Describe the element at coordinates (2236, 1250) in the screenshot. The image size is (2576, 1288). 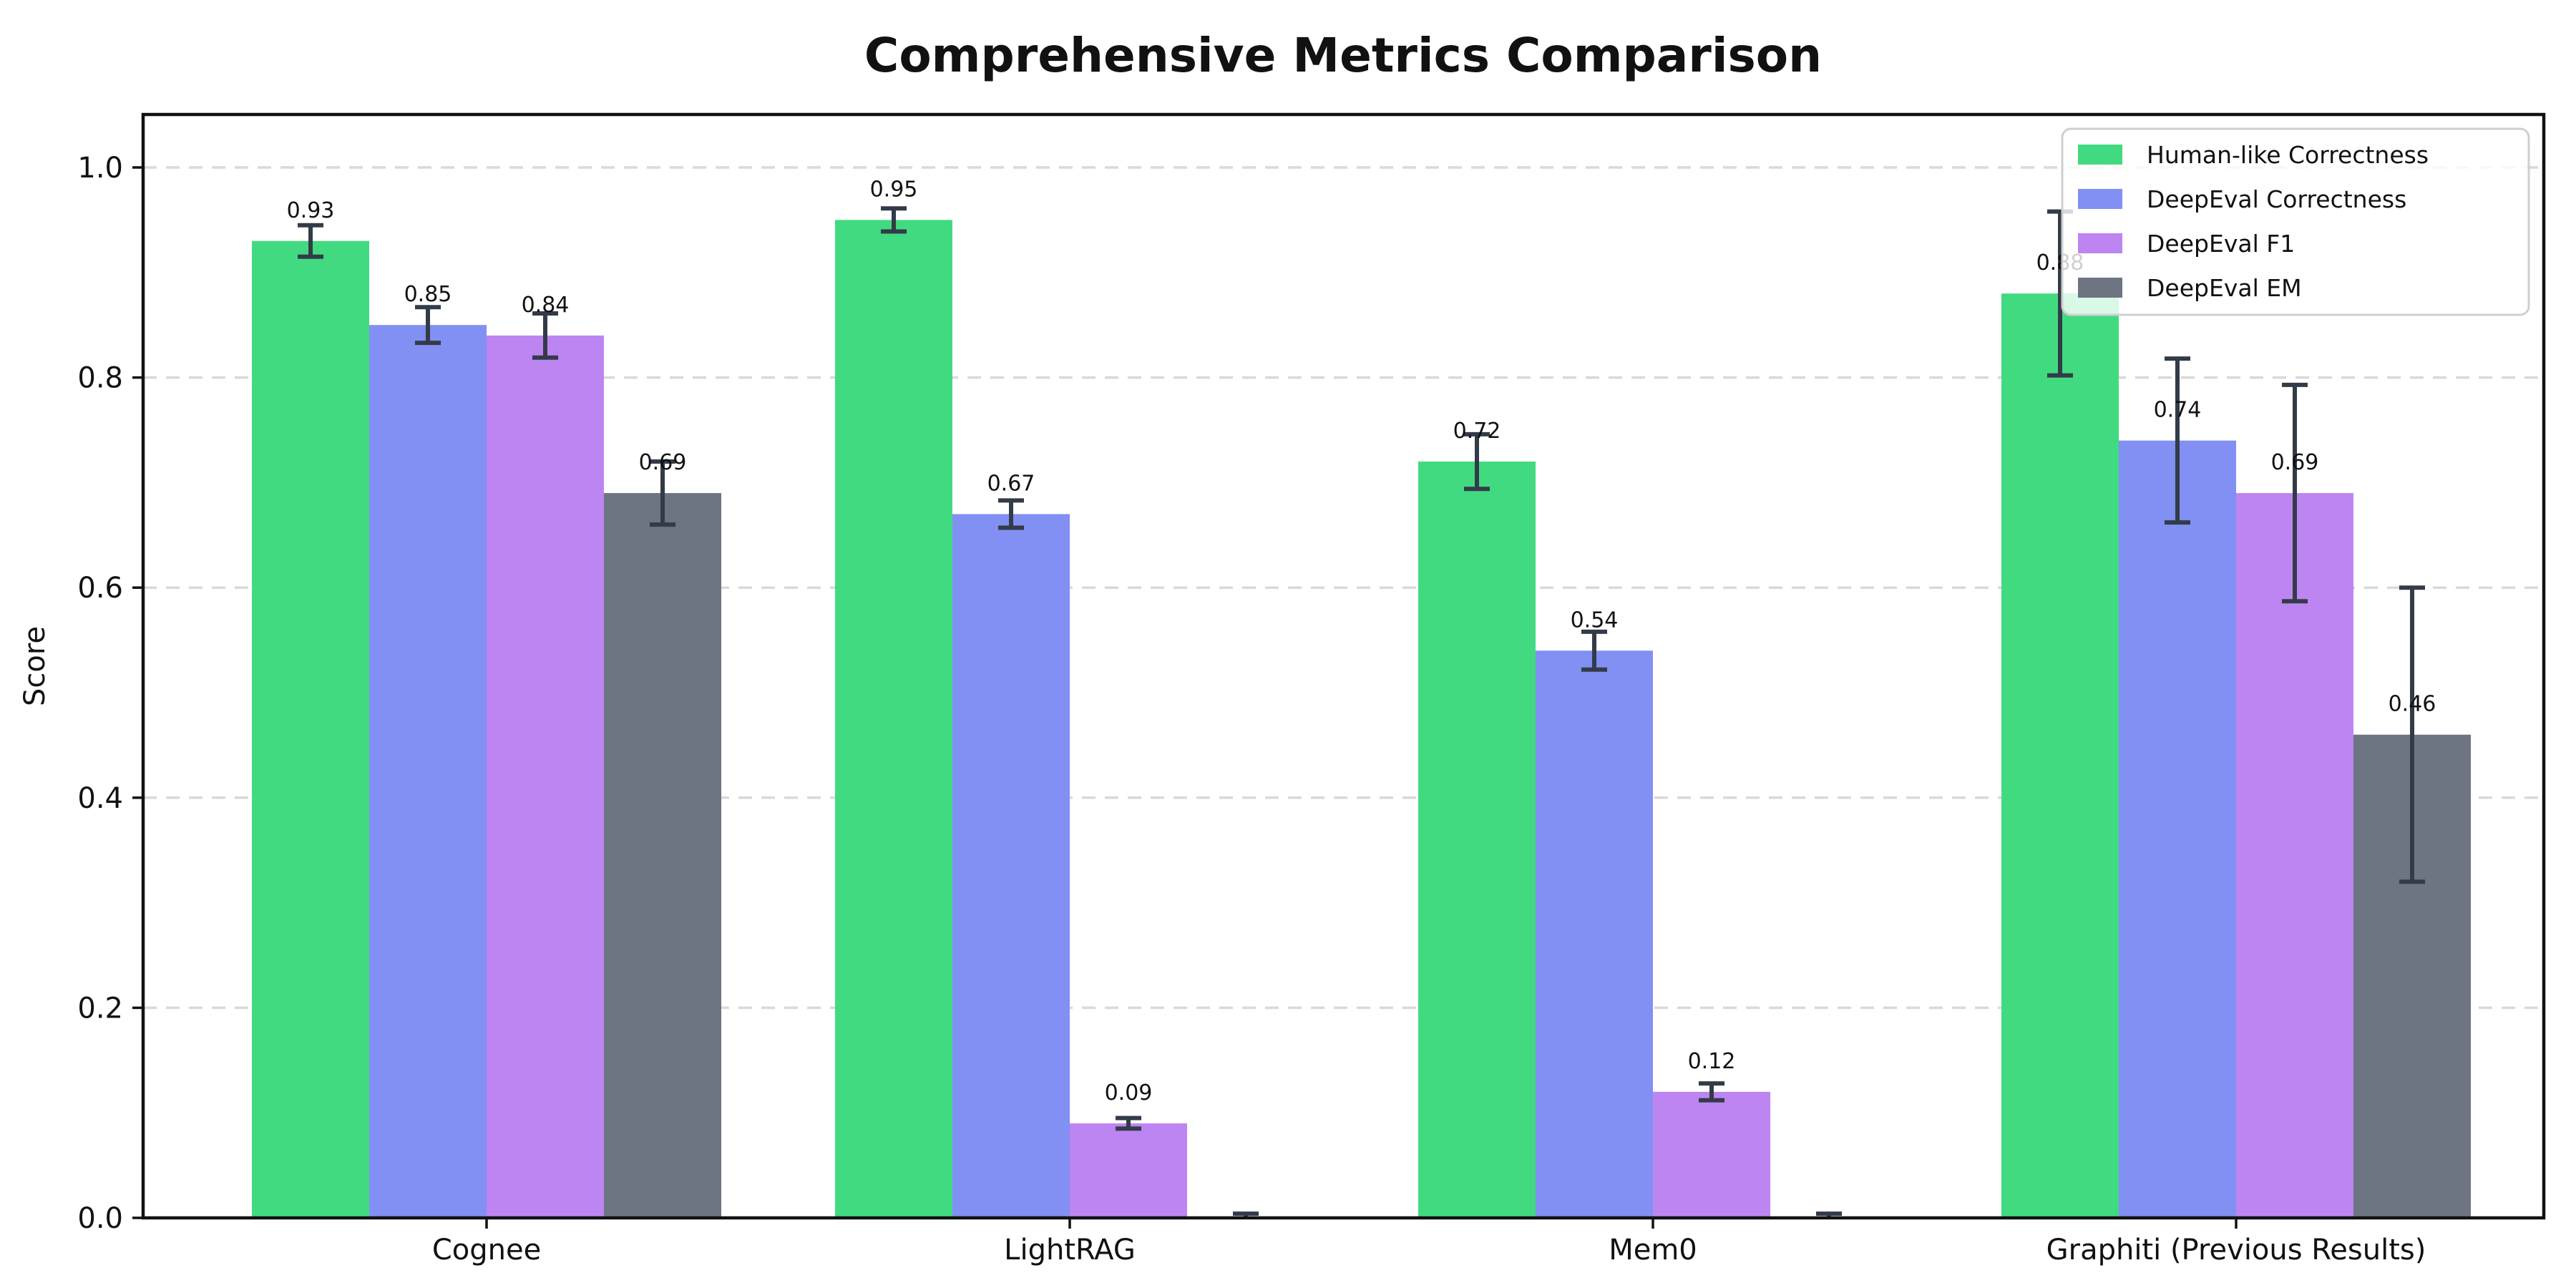
I see `x-tick-label: Graphiti (Previous Results)` at that location.